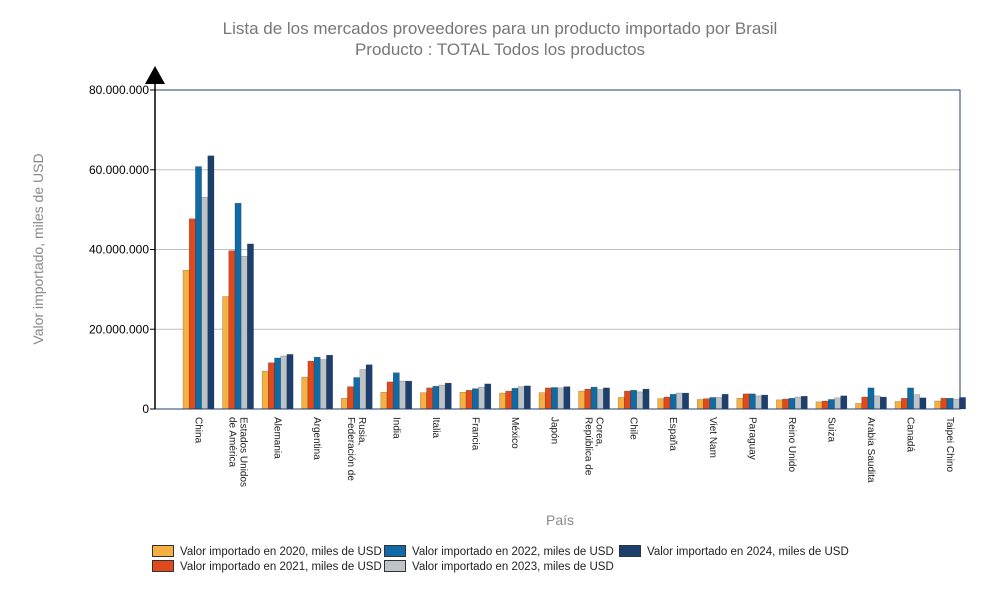  I want to click on y-tick-label: 0, so click(145, 409).